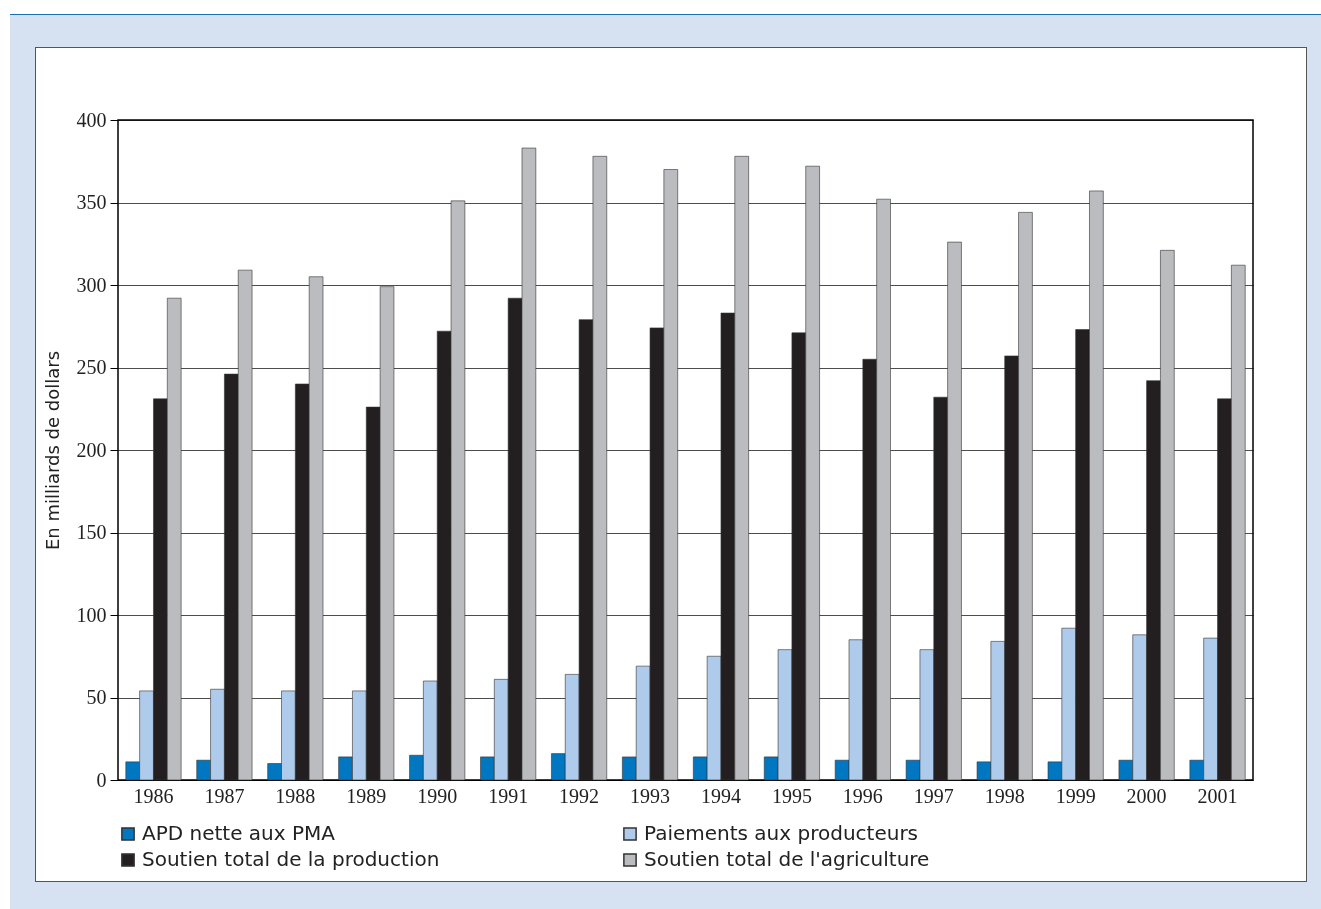  I want to click on x-tick-label: 1991, so click(508, 795).